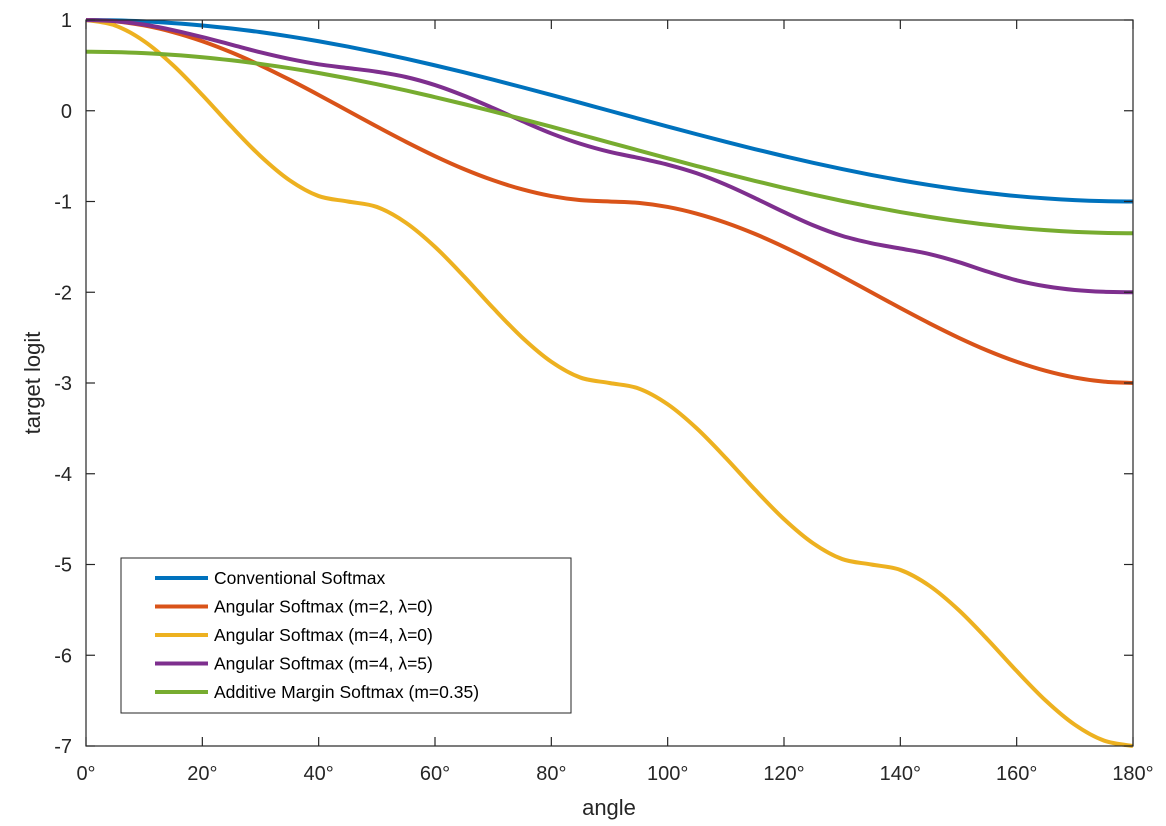 This screenshot has height=826, width=1166. What do you see at coordinates (1132, 774) in the screenshot?
I see `x-tick-label: 180°` at bounding box center [1132, 774].